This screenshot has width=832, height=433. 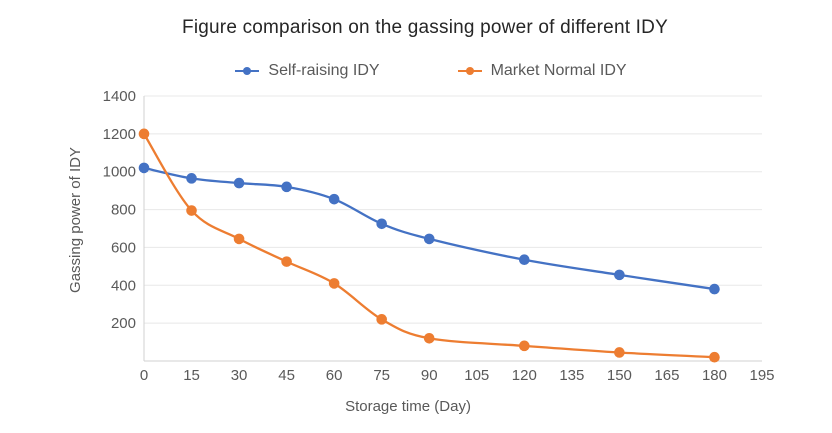 What do you see at coordinates (619, 375) in the screenshot?
I see `x-tick-label: 150` at bounding box center [619, 375].